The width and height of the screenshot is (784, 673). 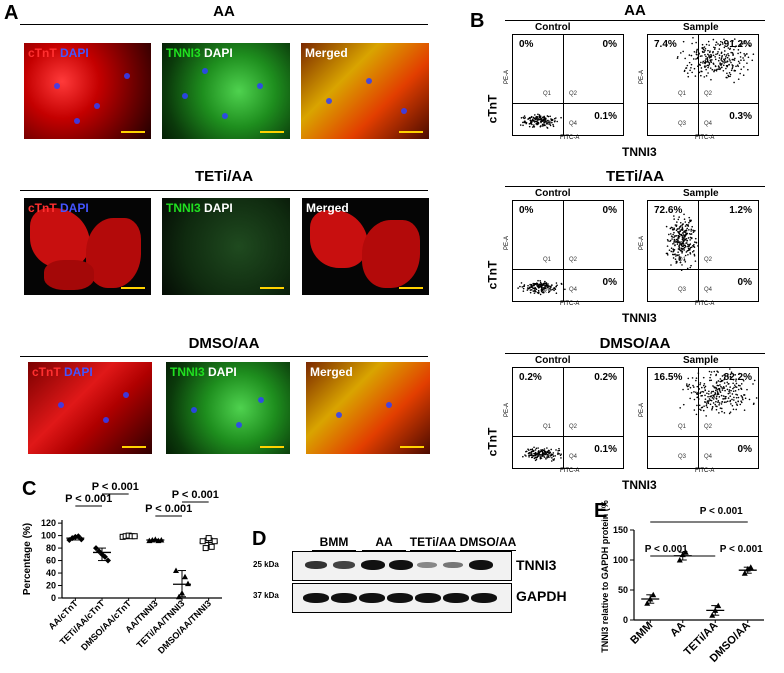 What do you see at coordinates (199, 53) in the screenshot?
I see `micrograph-label: TNNI3 DAPI` at bounding box center [199, 53].